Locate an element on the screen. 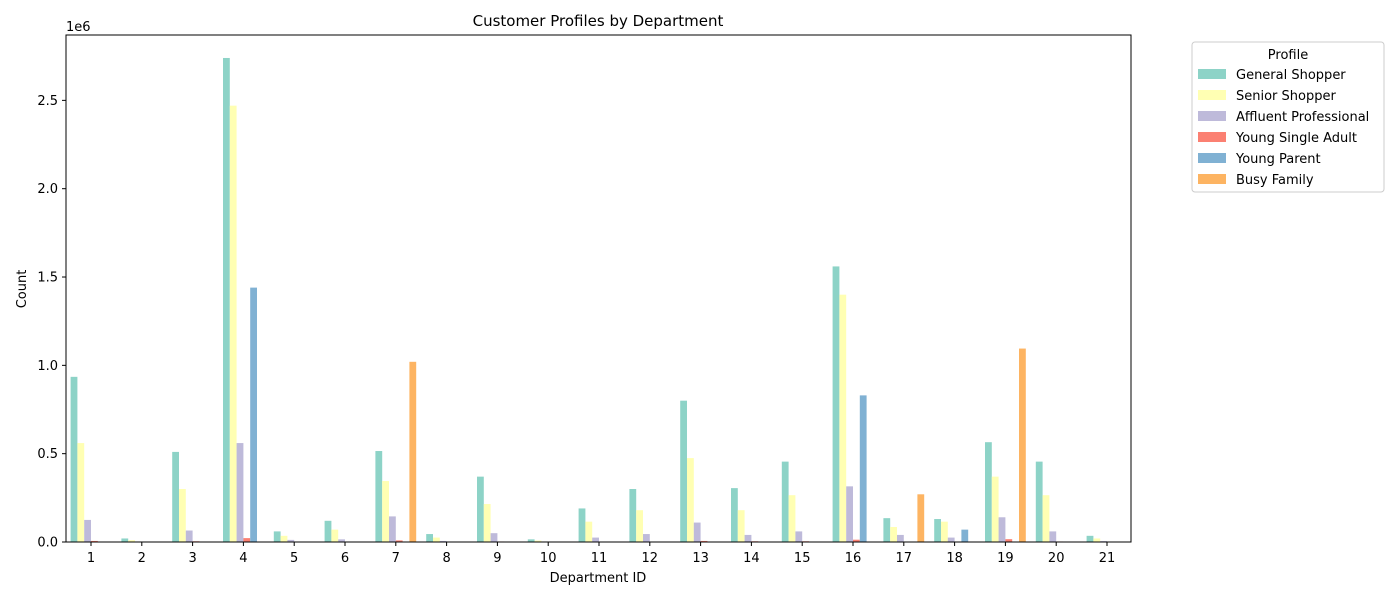  bar-dept-17-senior-shopper is located at coordinates (893, 534).